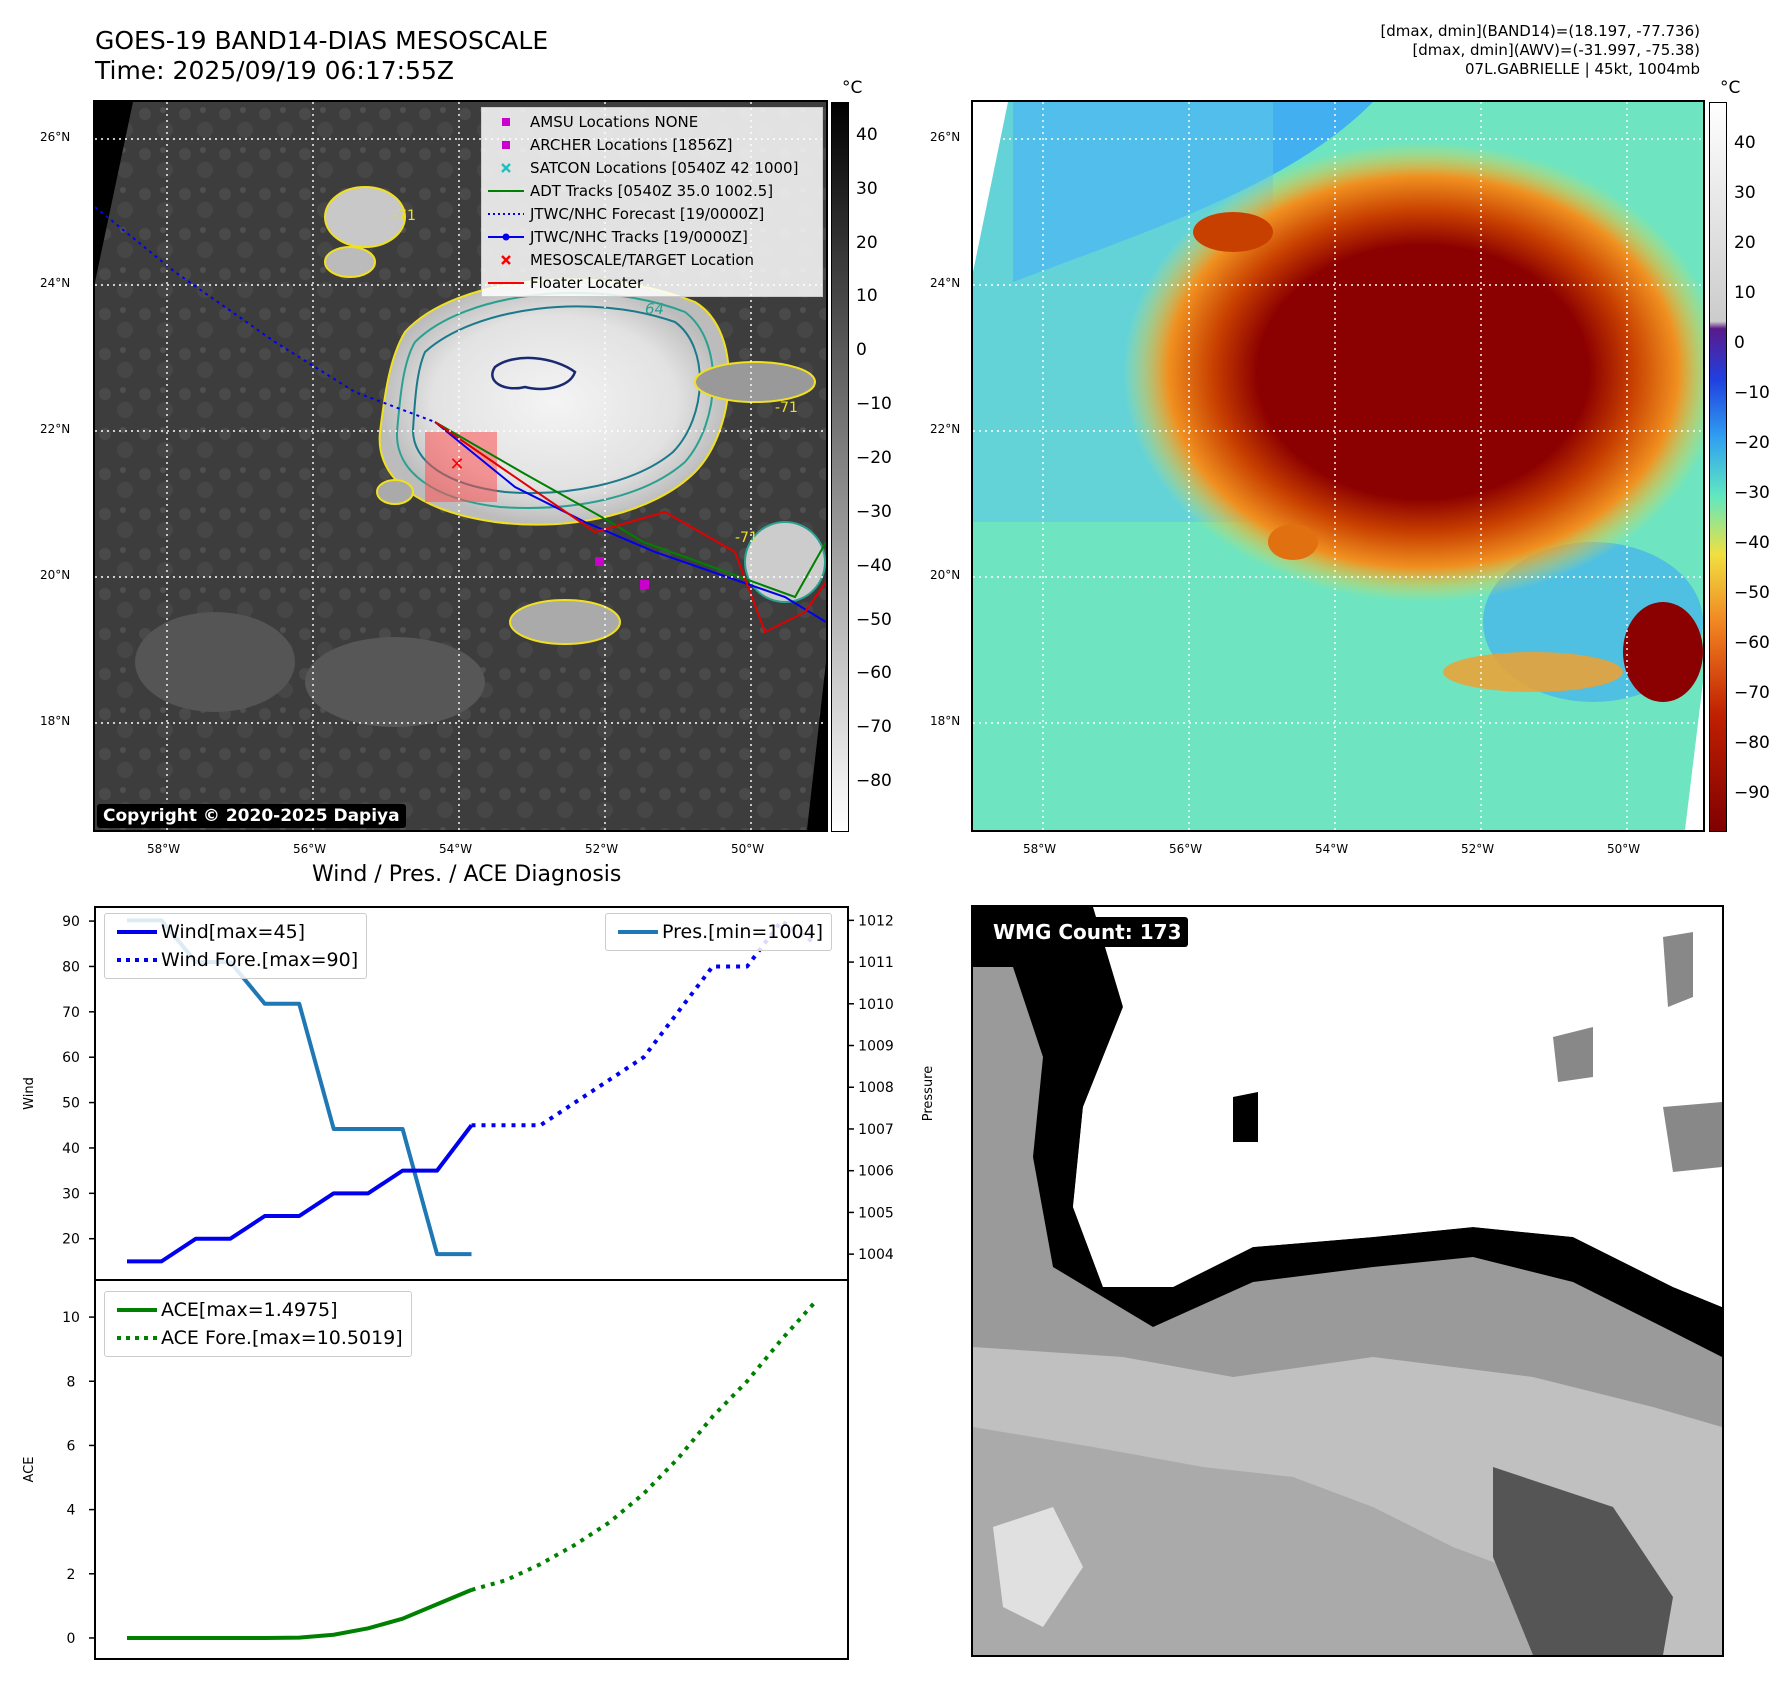 The width and height of the screenshot is (1788, 1690). I want to click on lon-tick: 52°W, so click(1478, 849).